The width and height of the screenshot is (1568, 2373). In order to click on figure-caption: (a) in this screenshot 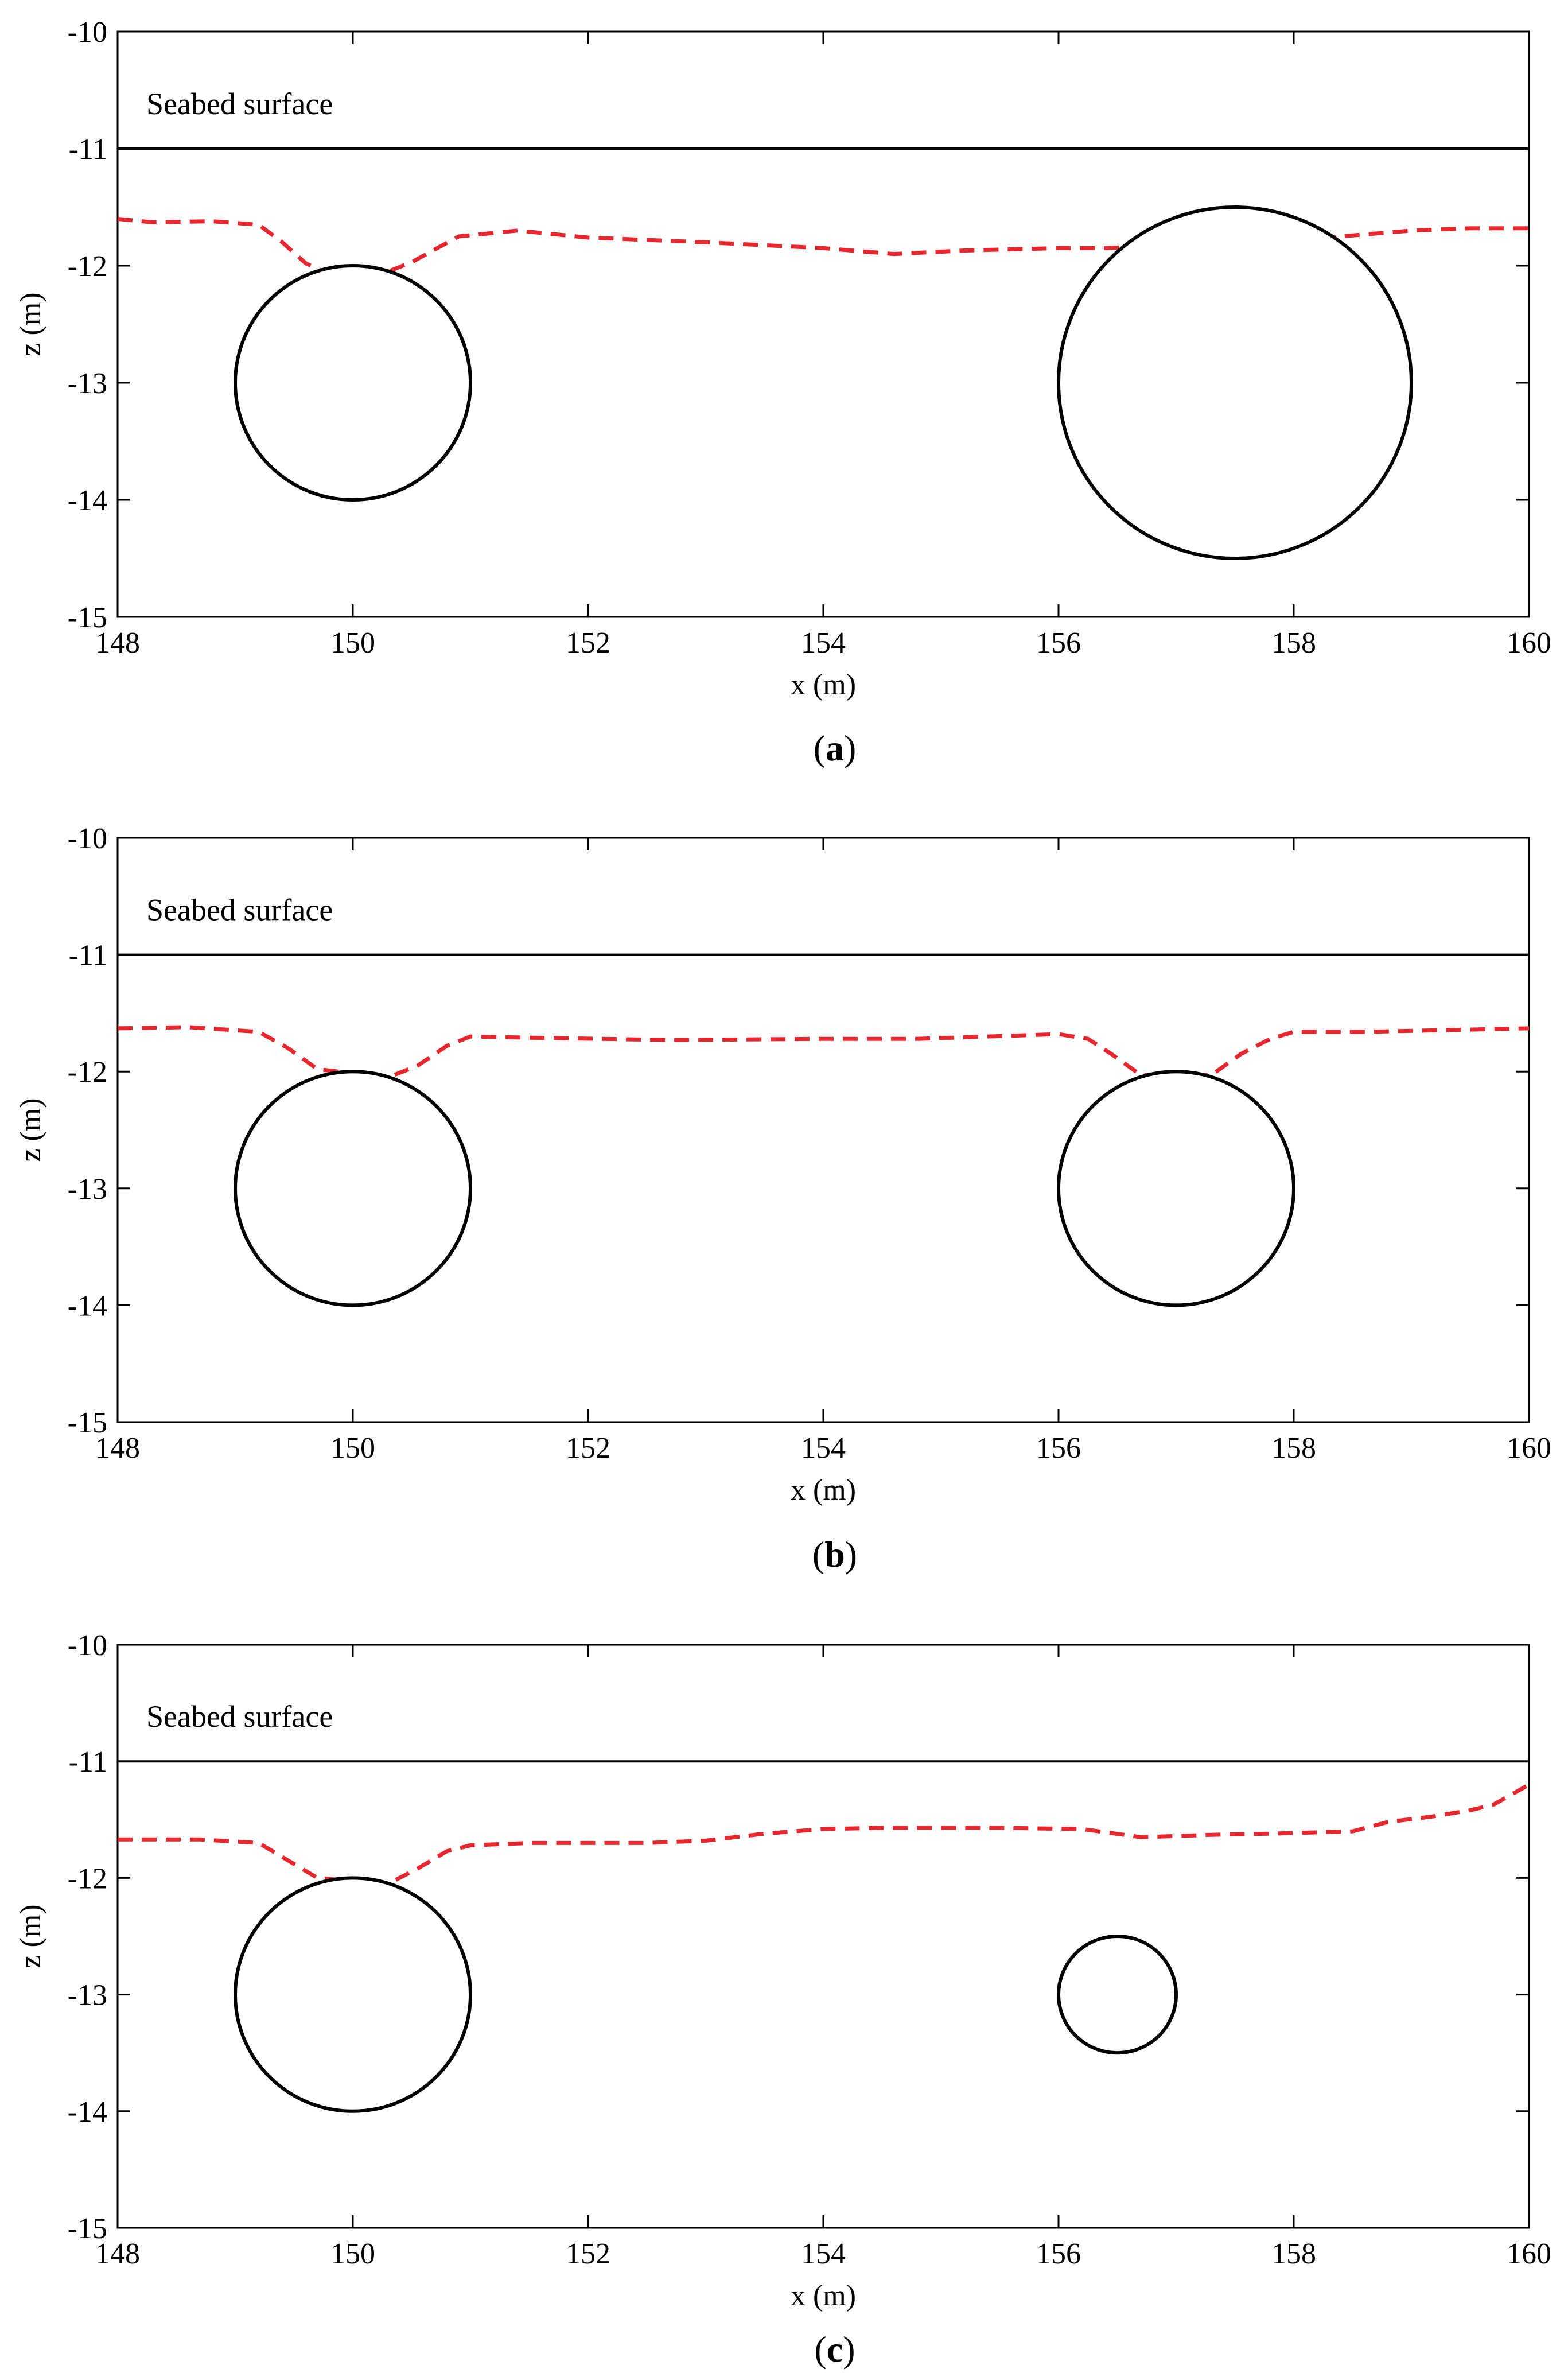, I will do `click(835, 748)`.